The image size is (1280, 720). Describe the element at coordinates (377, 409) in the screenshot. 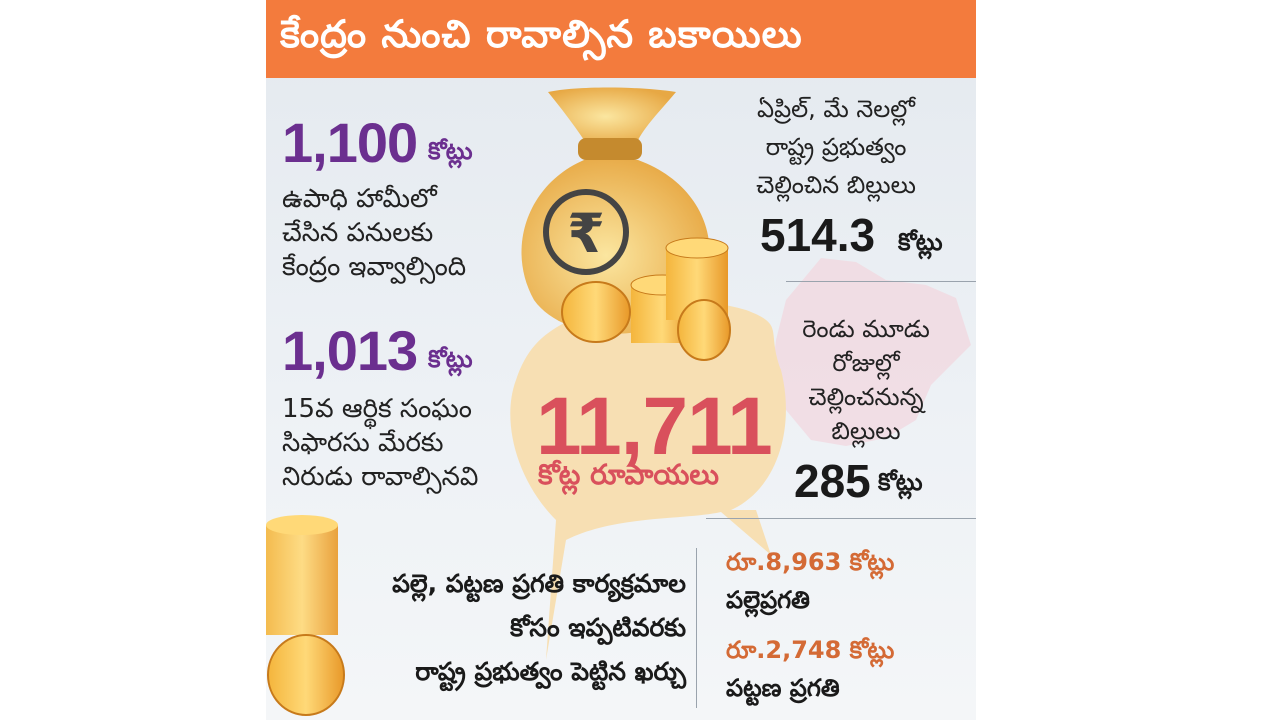

I see `desc-line: 15వ ఆర్థిక సంఘం` at that location.